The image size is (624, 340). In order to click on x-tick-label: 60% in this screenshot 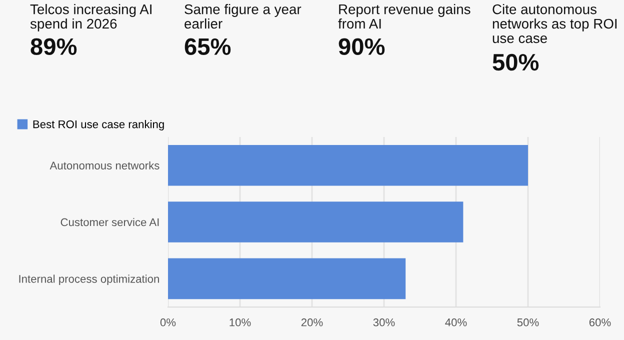, I will do `click(600, 322)`.